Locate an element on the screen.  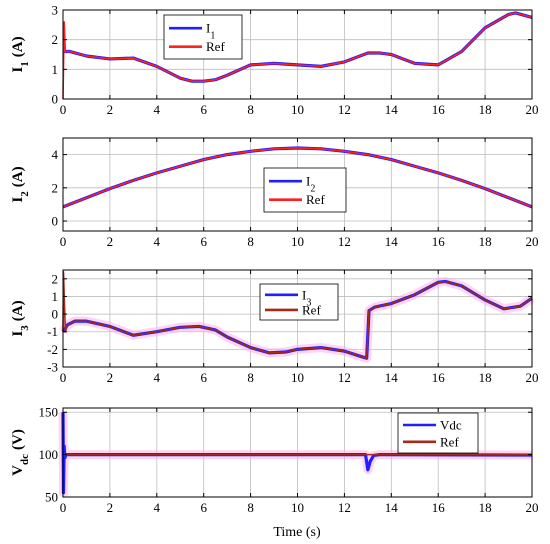
y-axis-label-sub: 1 is located at coordinates (25, 64).